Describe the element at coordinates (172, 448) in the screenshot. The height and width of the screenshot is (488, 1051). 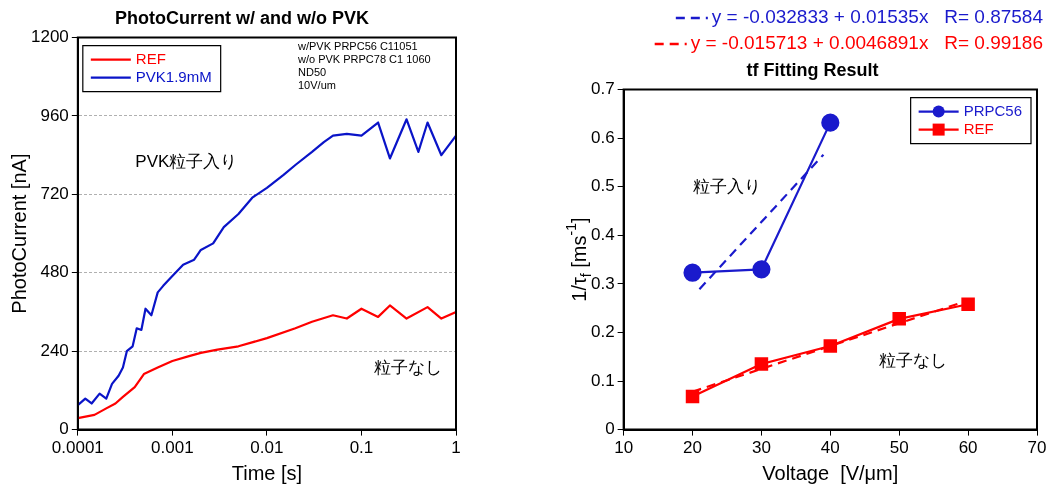
I see `x-tick-label: 0.001` at that location.